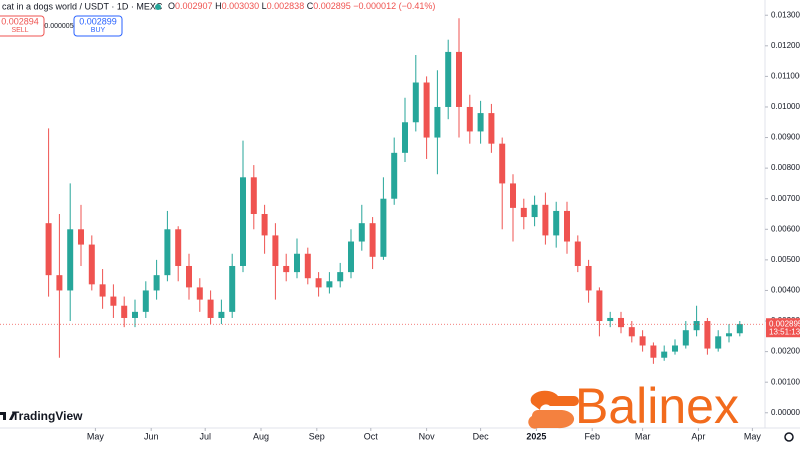 This screenshot has height=450, width=800. I want to click on last-price-box, so click(783, 328).